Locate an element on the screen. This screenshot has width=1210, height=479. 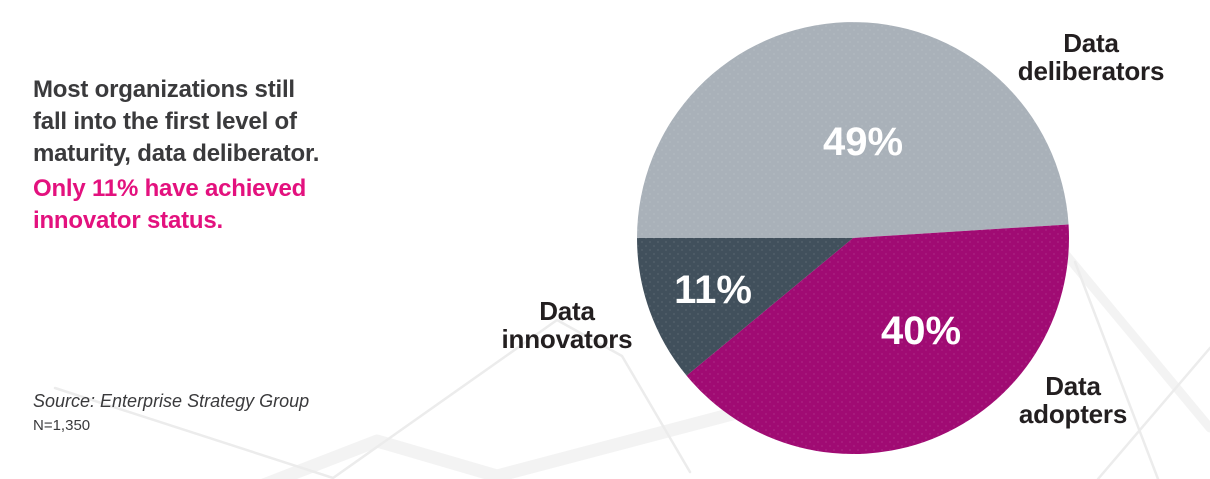
pie-value-label-adopters: 40% is located at coordinates (921, 331).